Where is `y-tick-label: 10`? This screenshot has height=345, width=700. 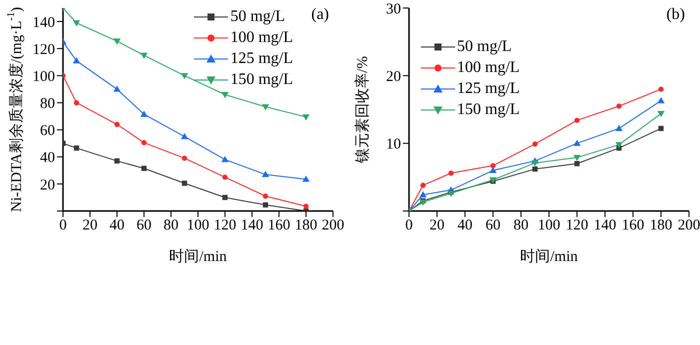 y-tick-label: 10 is located at coordinates (393, 144).